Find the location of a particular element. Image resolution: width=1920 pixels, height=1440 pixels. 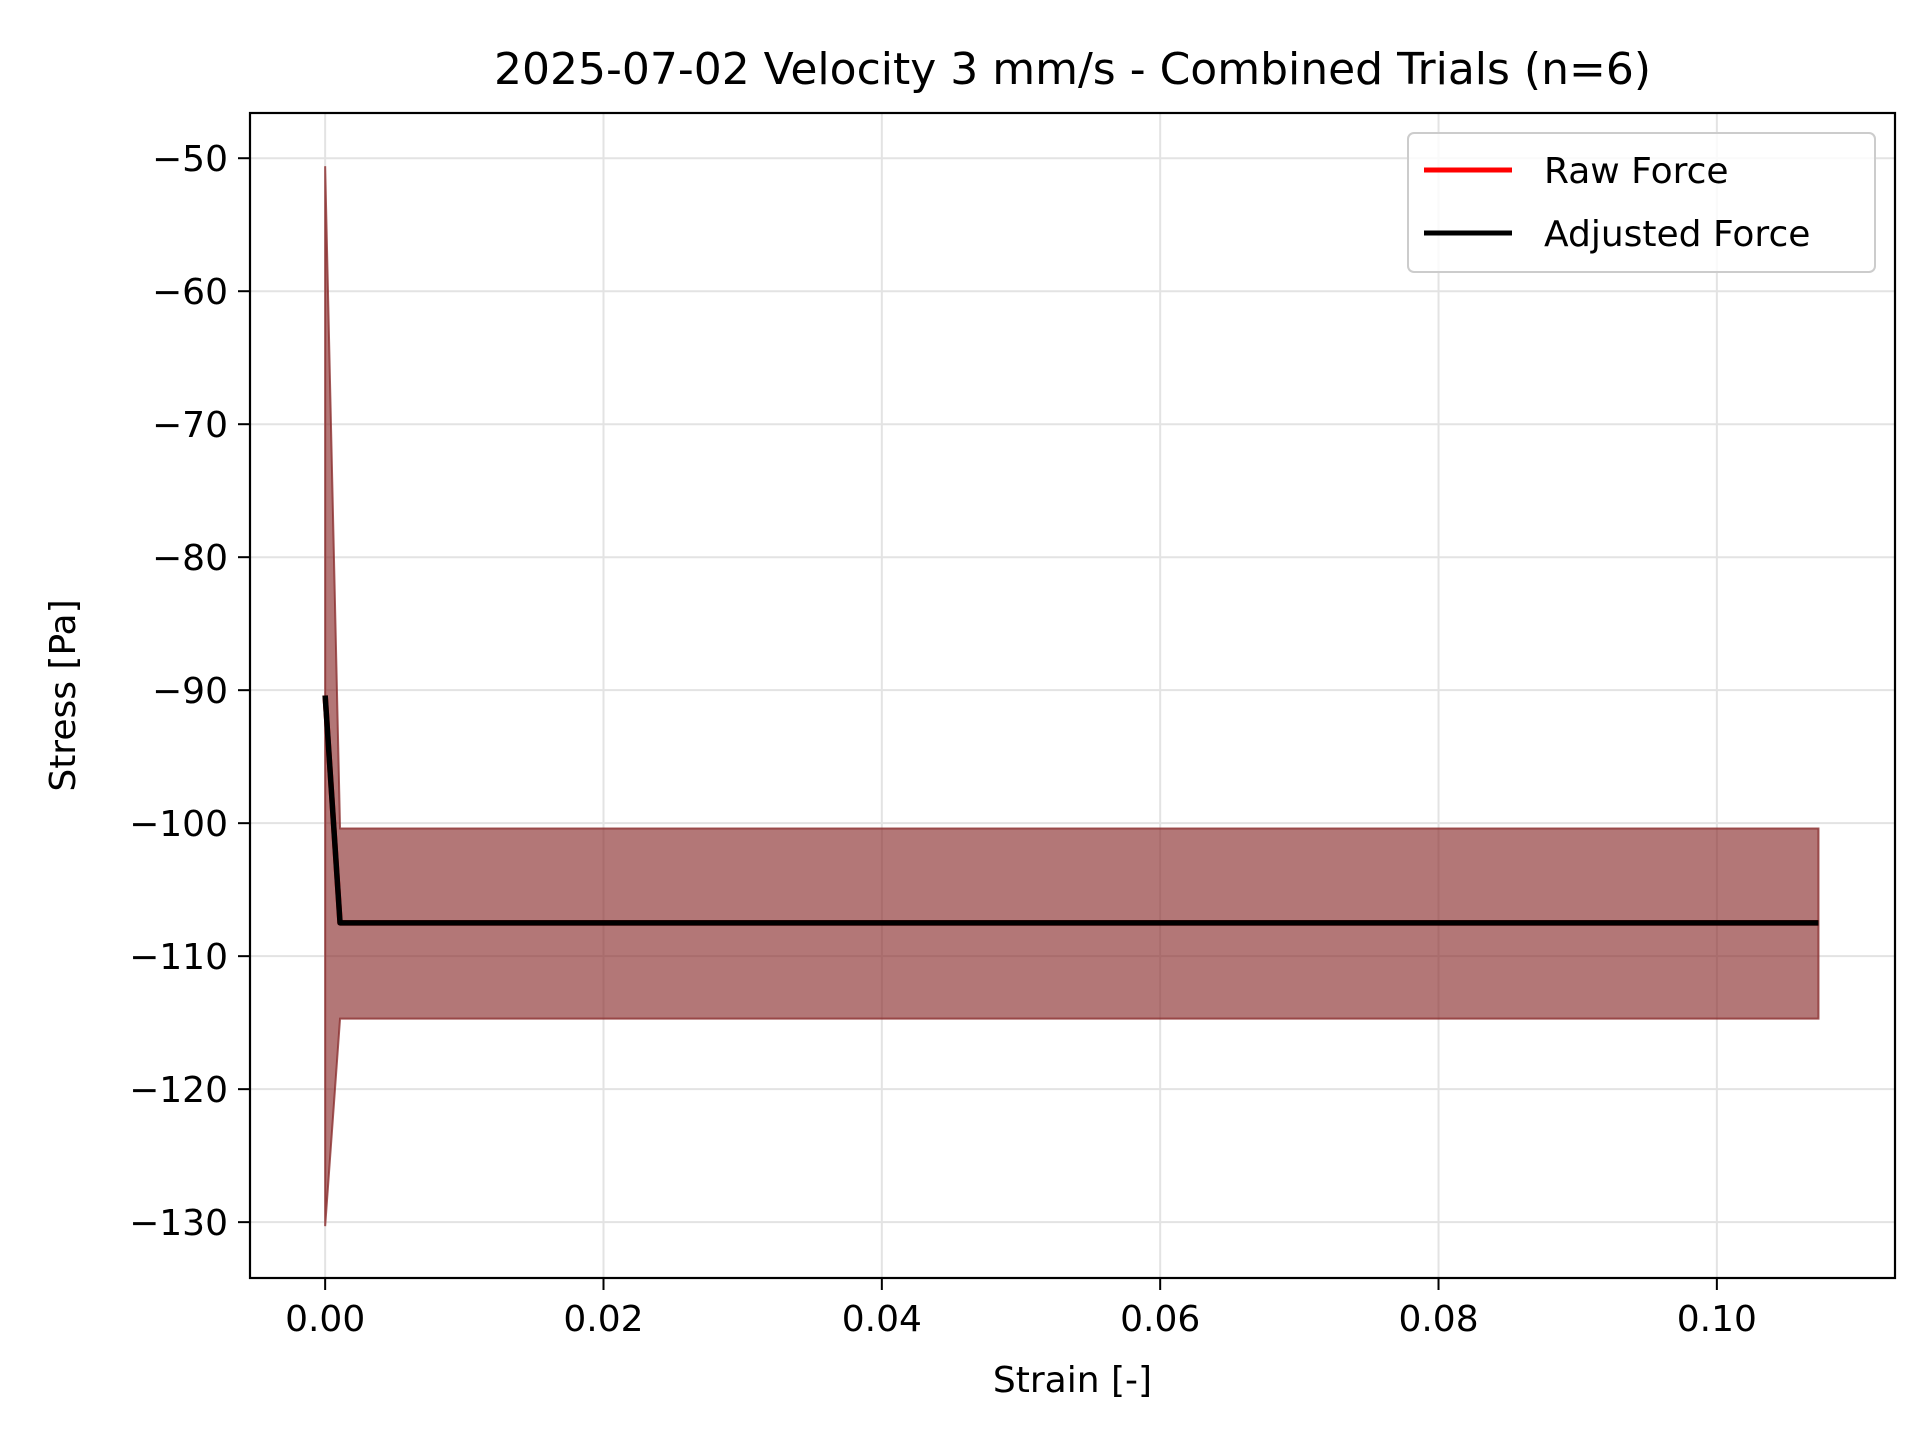

series-line-adjusted-force is located at coordinates (1070, 810).